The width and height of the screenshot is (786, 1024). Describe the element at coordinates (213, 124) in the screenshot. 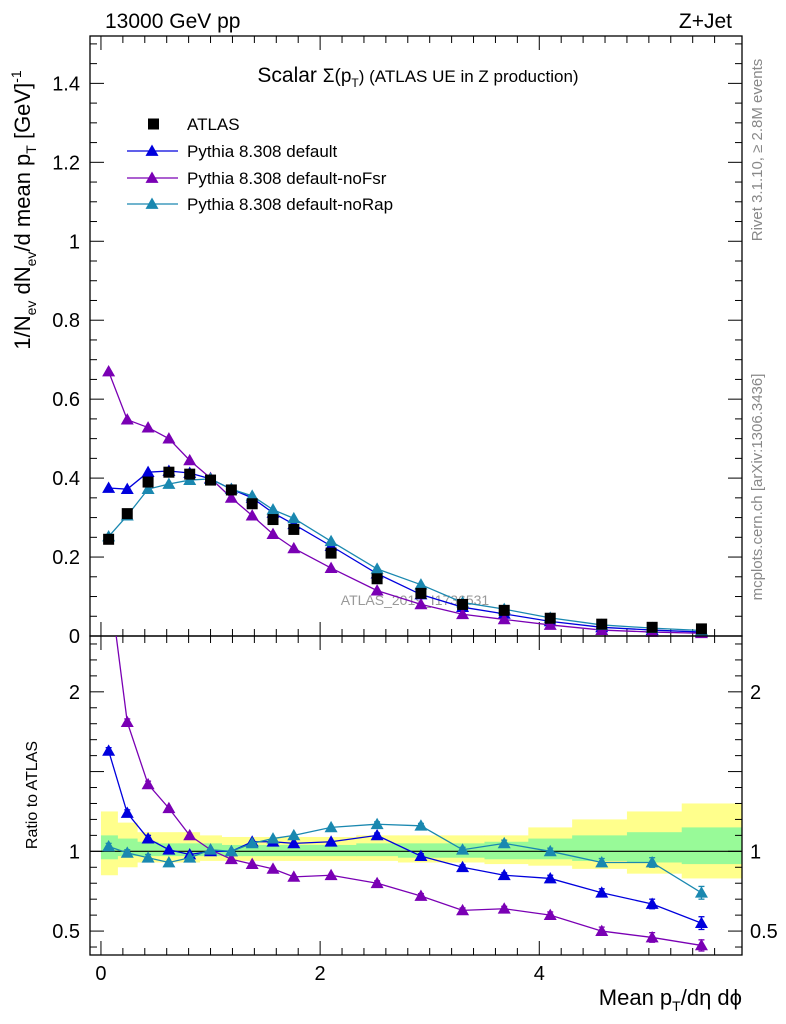

I see `legend-label: ATLAS` at that location.